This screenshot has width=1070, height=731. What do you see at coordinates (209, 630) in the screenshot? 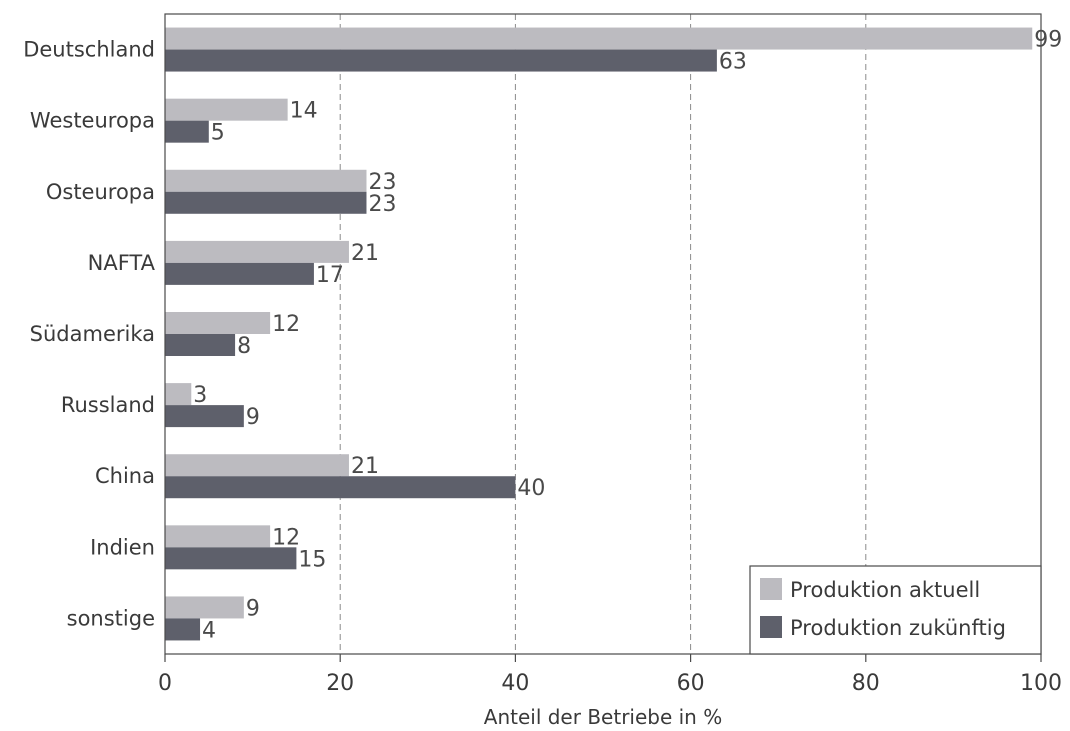
I see `value-label: 4` at bounding box center [209, 630].